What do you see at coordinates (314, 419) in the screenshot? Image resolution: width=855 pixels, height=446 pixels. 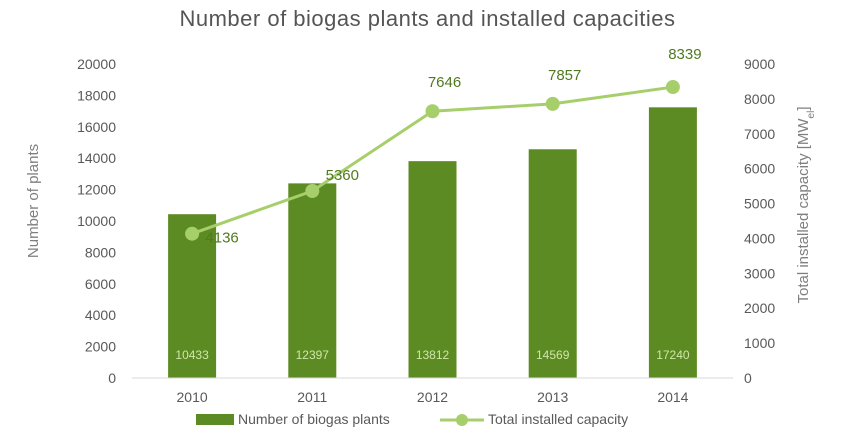 I see `legend-label-bars: Number of biogas plants` at bounding box center [314, 419].